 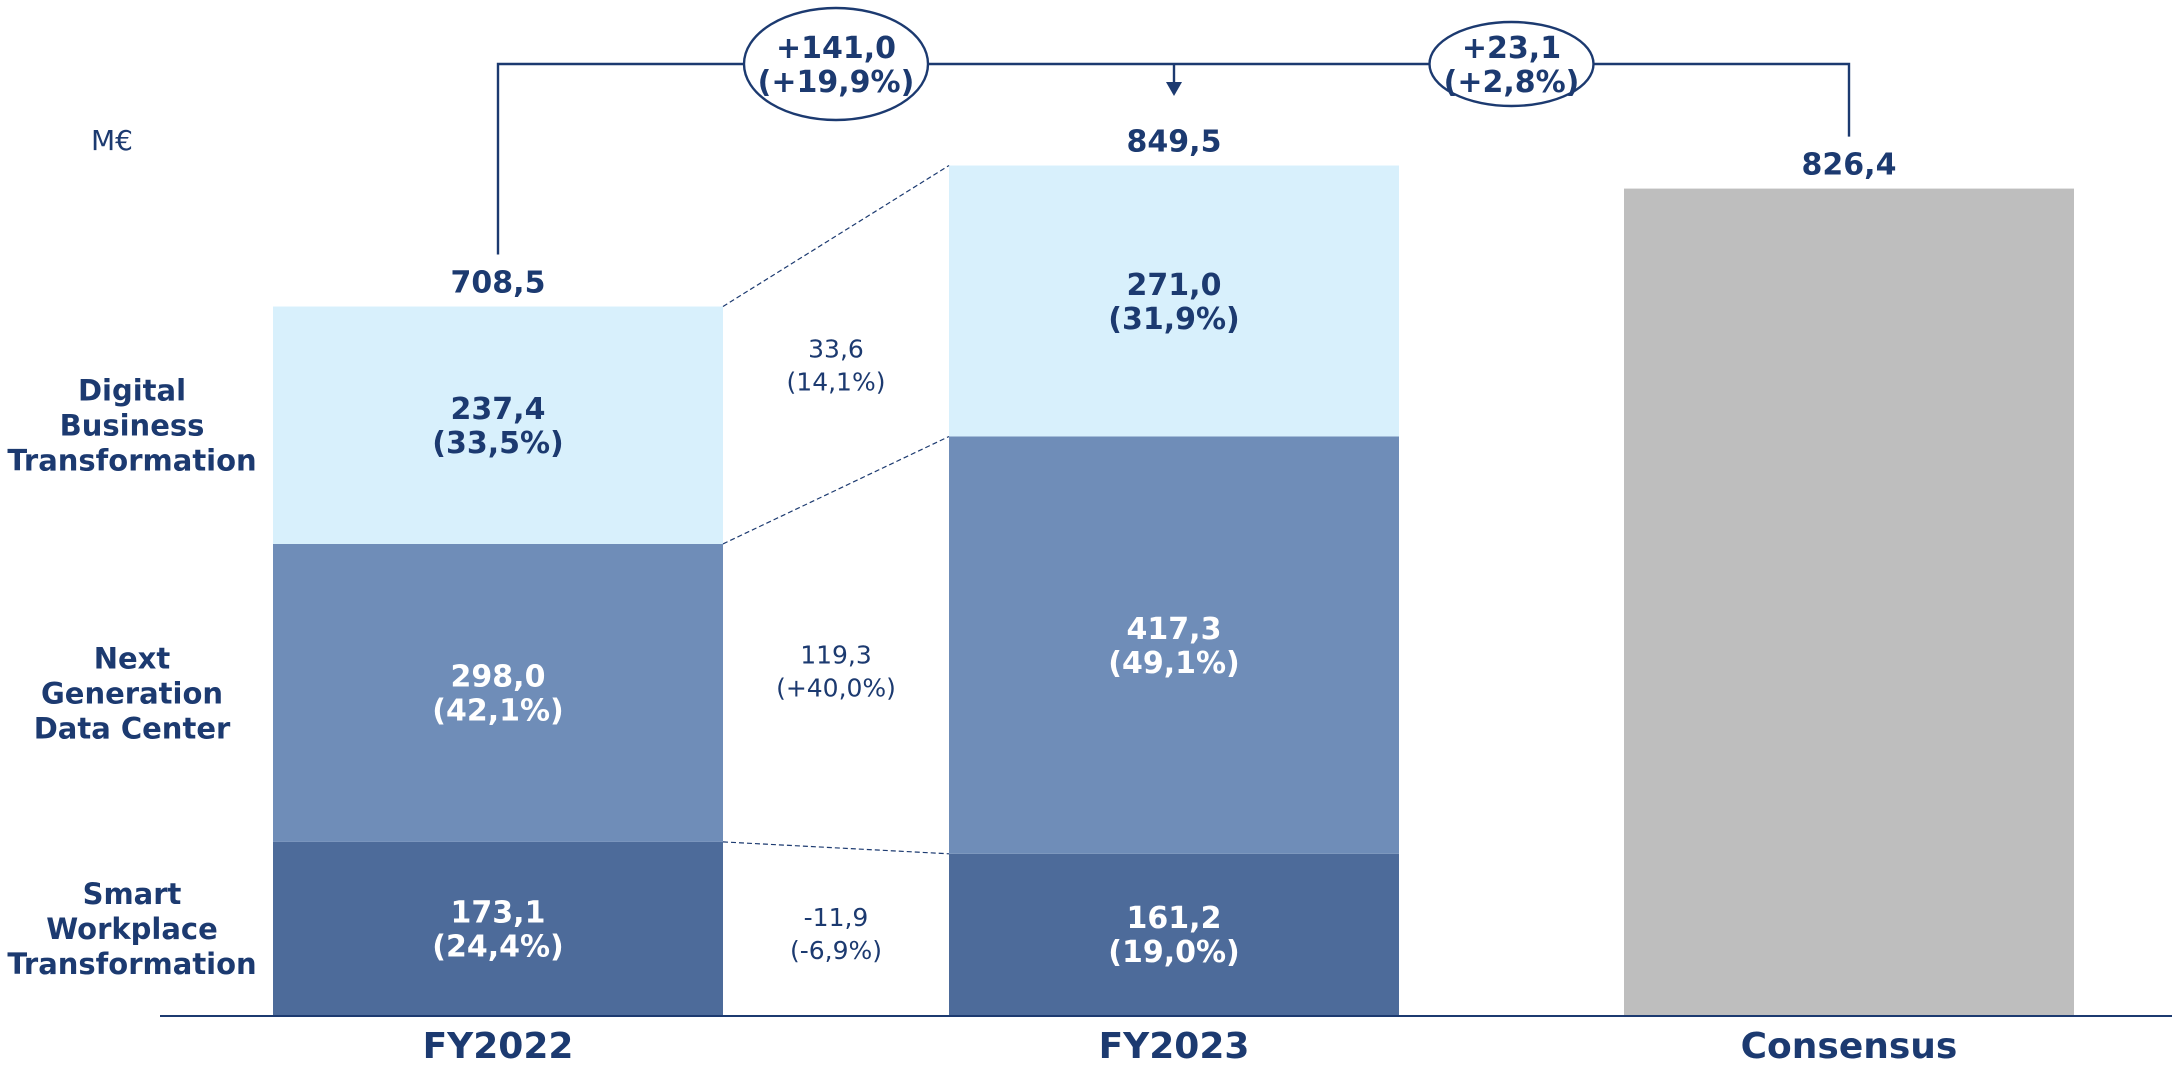 What do you see at coordinates (1511, 48) in the screenshot?
I see `growth-callout-label: +23,1` at bounding box center [1511, 48].